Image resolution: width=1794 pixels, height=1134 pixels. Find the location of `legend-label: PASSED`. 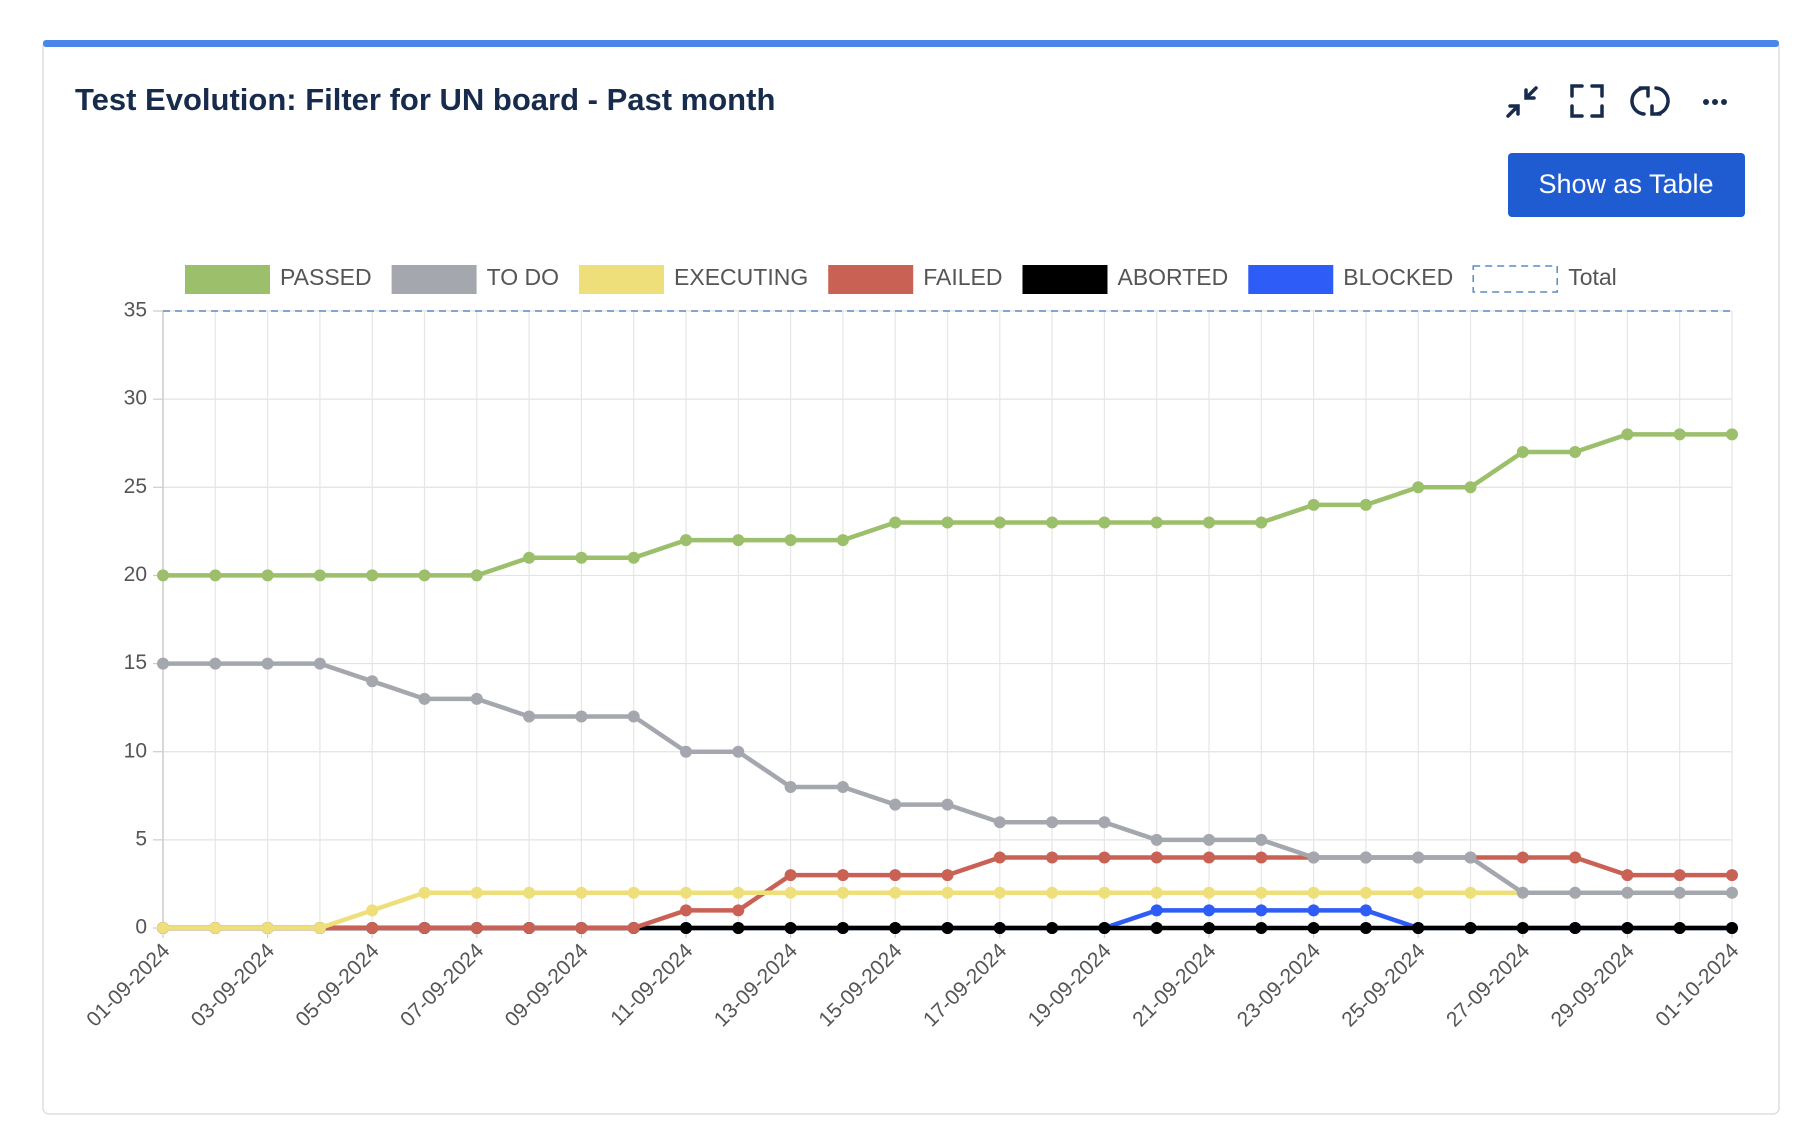

legend-label: PASSED is located at coordinates (326, 277).